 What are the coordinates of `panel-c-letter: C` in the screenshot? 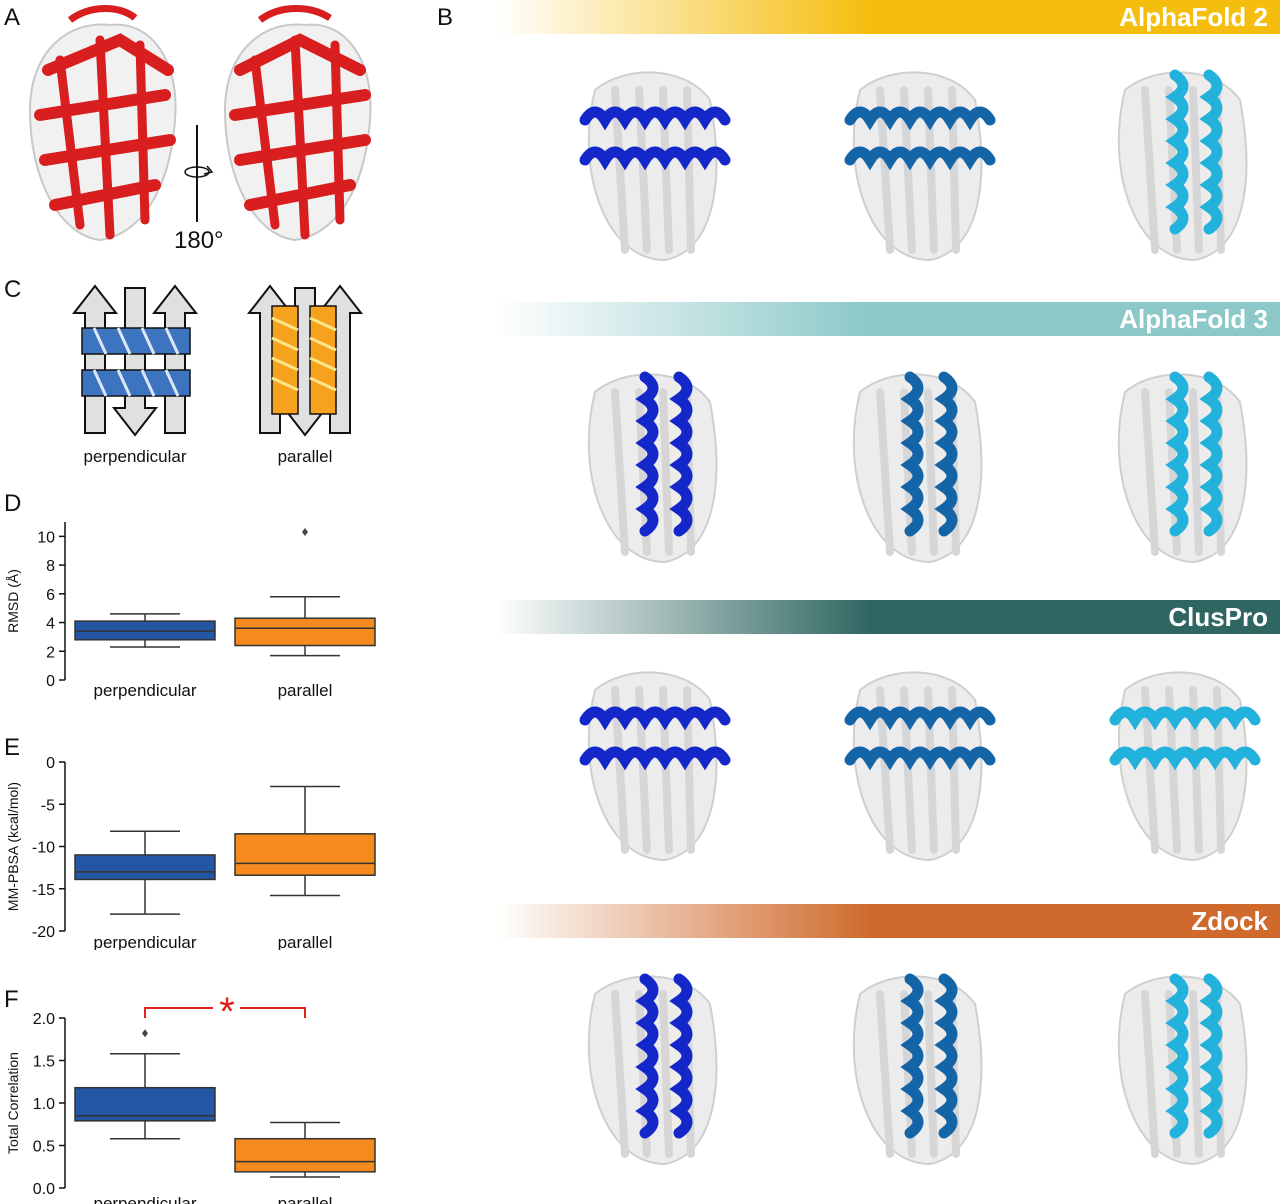 It's located at (13, 289).